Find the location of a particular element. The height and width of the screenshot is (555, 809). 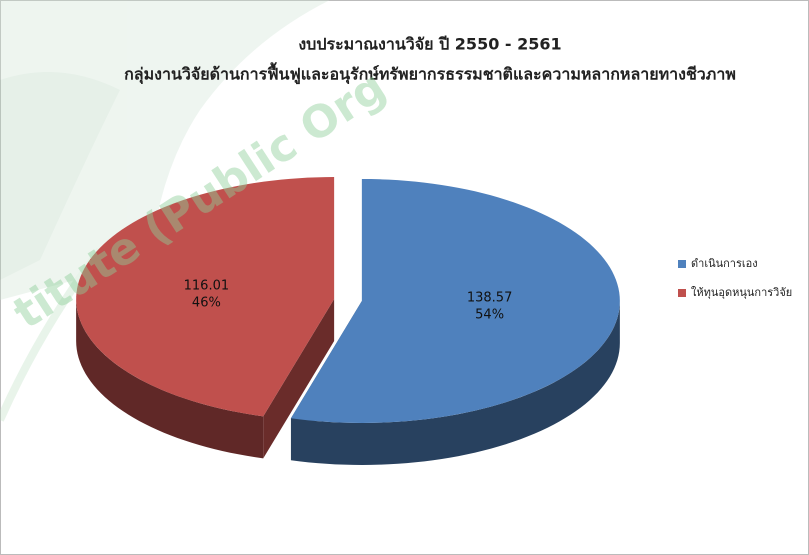

slice is located at coordinates (205, 297).